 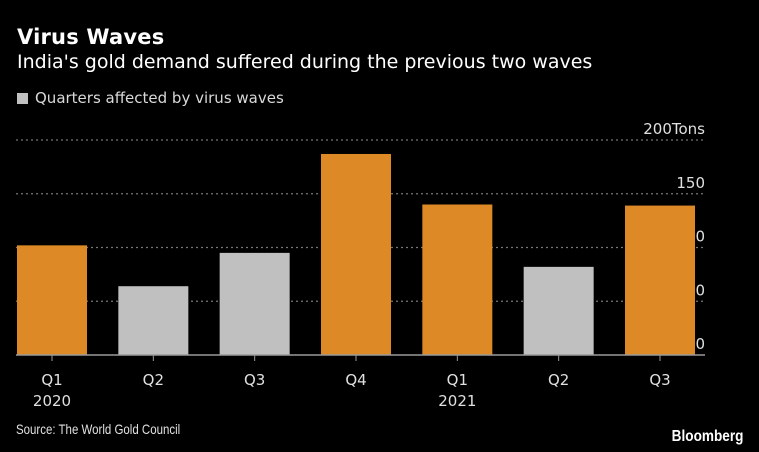 What do you see at coordinates (91, 37) in the screenshot?
I see `chart-title: Virus Waves` at bounding box center [91, 37].